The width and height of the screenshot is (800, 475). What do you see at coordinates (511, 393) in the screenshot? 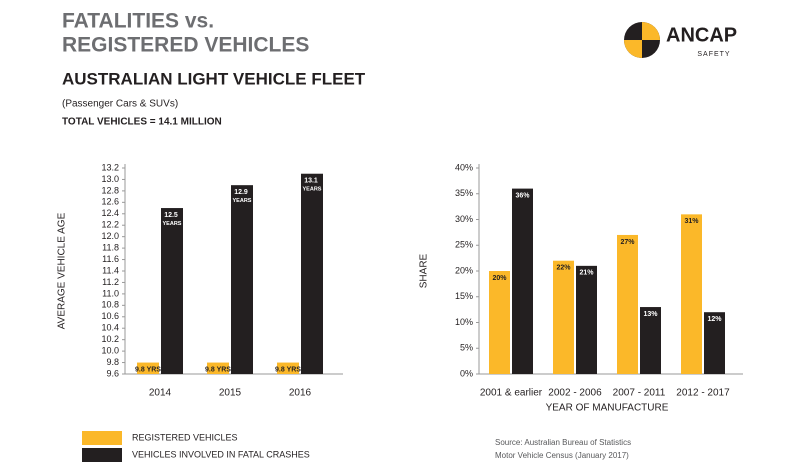
I see `x-tick-label: 2001 & earlier` at bounding box center [511, 393].